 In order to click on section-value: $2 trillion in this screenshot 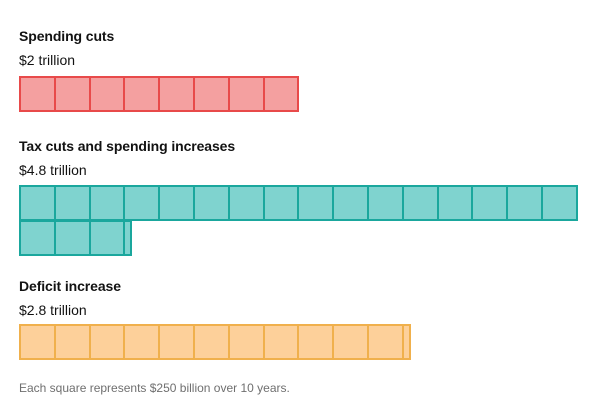, I will do `click(47, 60)`.